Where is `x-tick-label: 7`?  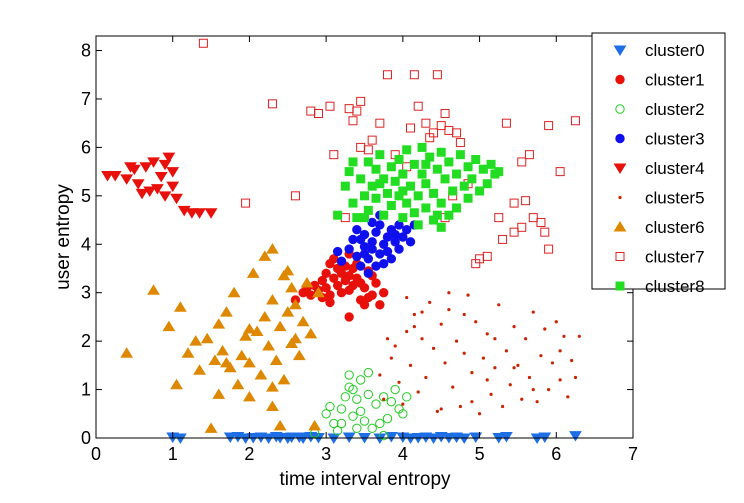 x-tick-label: 7 is located at coordinates (633, 454).